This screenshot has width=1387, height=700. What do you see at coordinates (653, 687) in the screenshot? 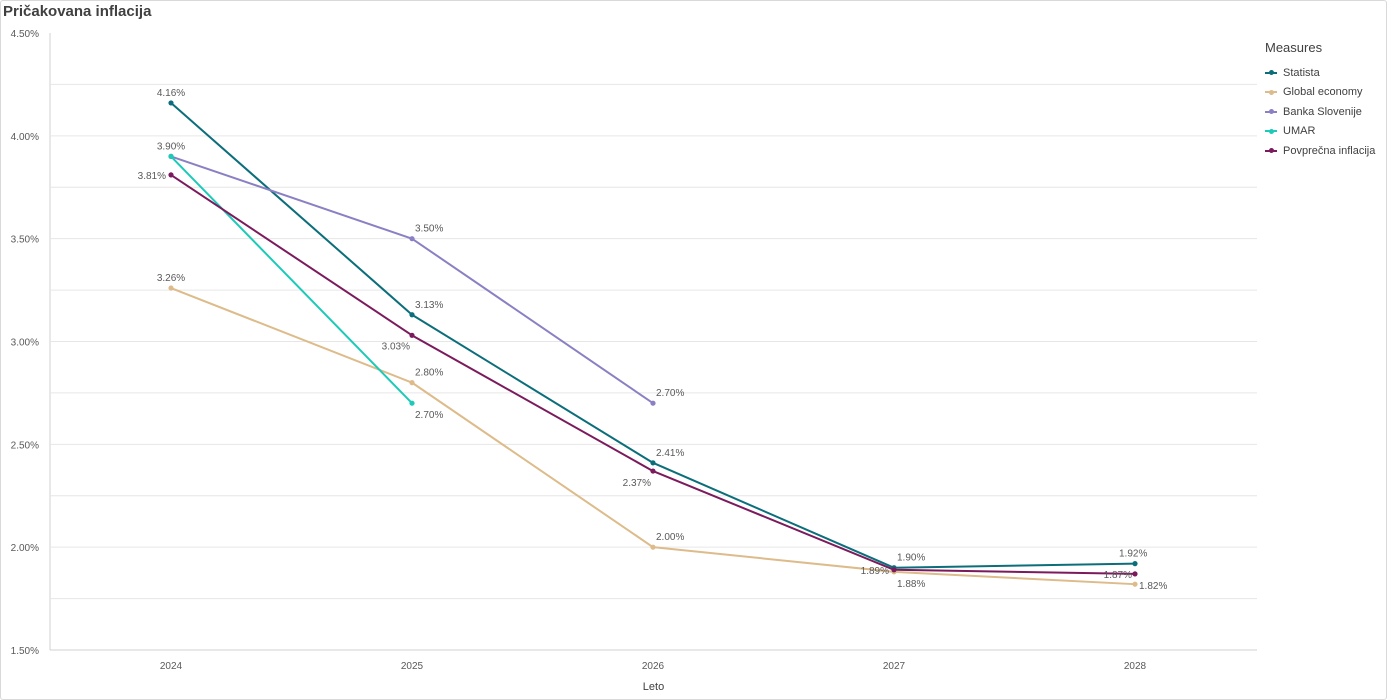
I see `x-axis-title: Leto` at bounding box center [653, 687].